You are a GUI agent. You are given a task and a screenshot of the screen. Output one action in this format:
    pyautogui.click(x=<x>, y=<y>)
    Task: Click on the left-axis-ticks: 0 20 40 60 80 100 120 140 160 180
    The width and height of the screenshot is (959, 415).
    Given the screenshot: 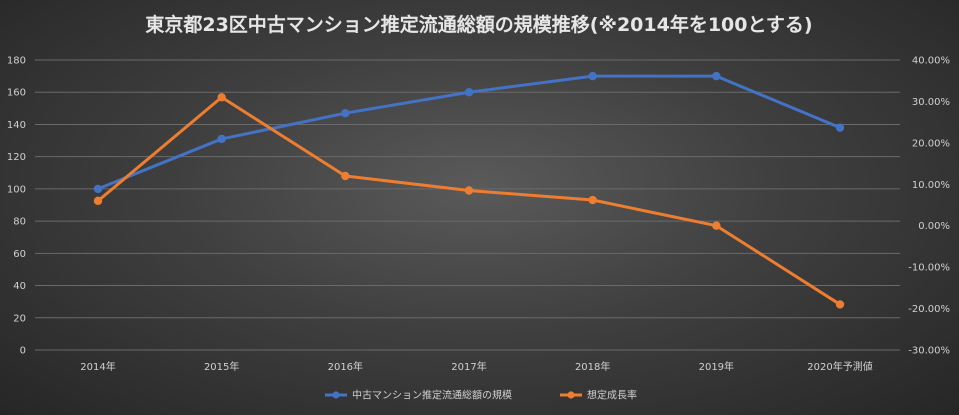 What is the action you would take?
    pyautogui.click(x=16, y=206)
    